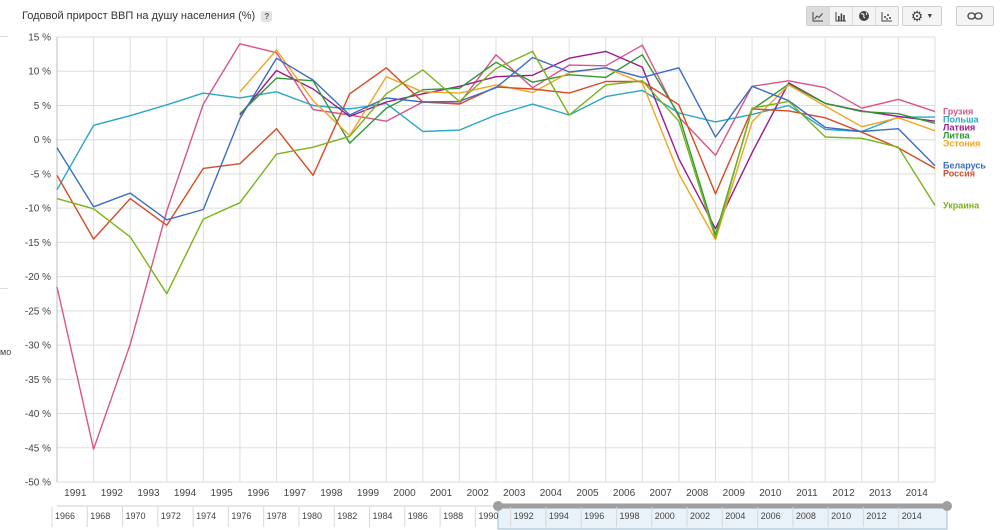 The image size is (1000, 530). What do you see at coordinates (880, 493) in the screenshot?
I see `x-tick-label: 2013` at bounding box center [880, 493].